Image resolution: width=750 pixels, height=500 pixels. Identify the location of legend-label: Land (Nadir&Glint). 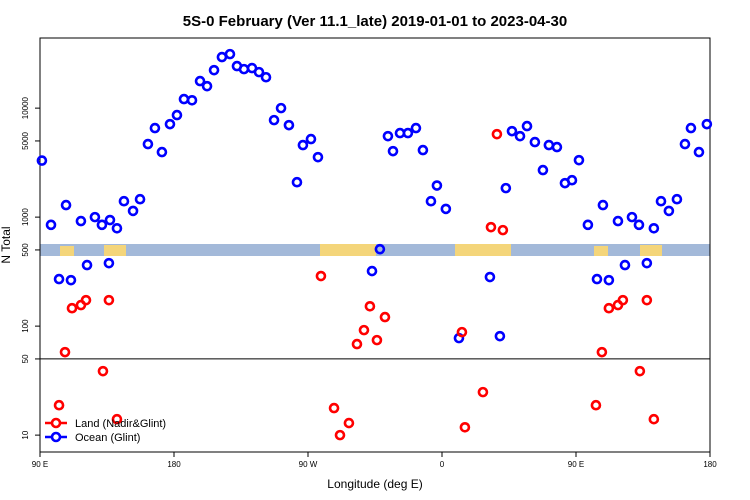
(120, 424).